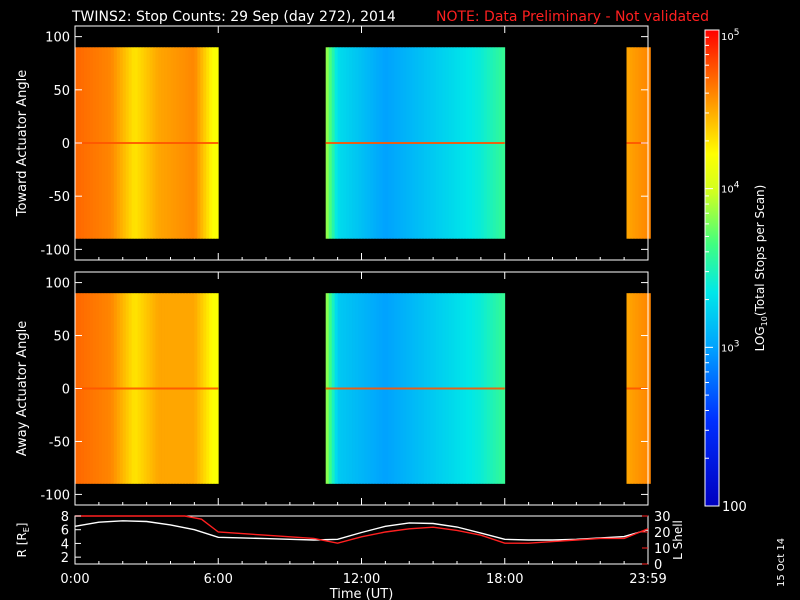 This screenshot has height=600, width=800. What do you see at coordinates (57, 38) in the screenshot?
I see `toward-ytick-label: 100` at bounding box center [57, 38].